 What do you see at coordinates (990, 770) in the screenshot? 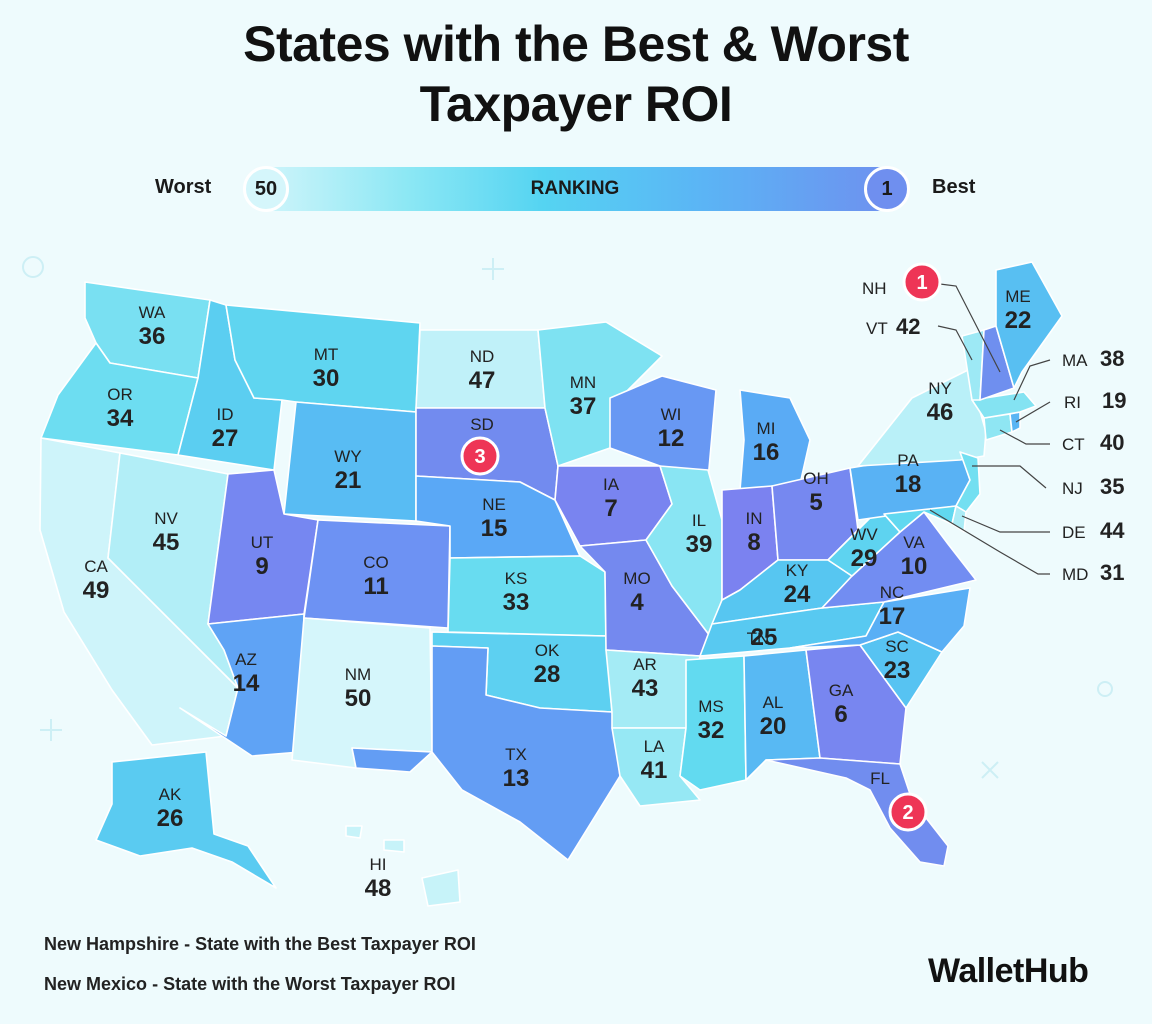
I see `decor-cross` at bounding box center [990, 770].